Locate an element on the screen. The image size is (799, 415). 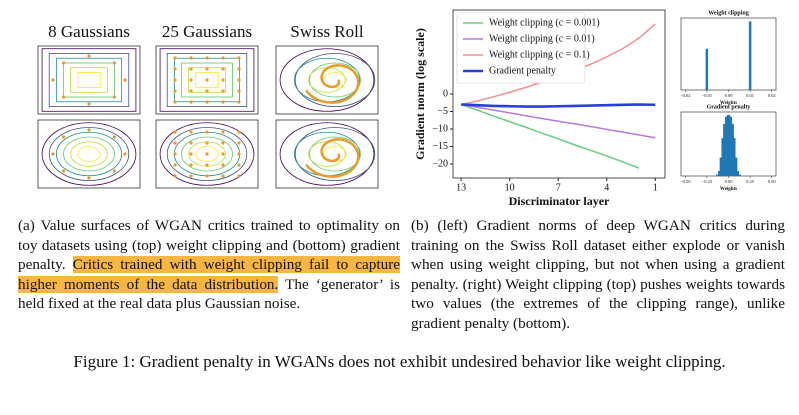
x-tick-label: 4 is located at coordinates (606, 187).